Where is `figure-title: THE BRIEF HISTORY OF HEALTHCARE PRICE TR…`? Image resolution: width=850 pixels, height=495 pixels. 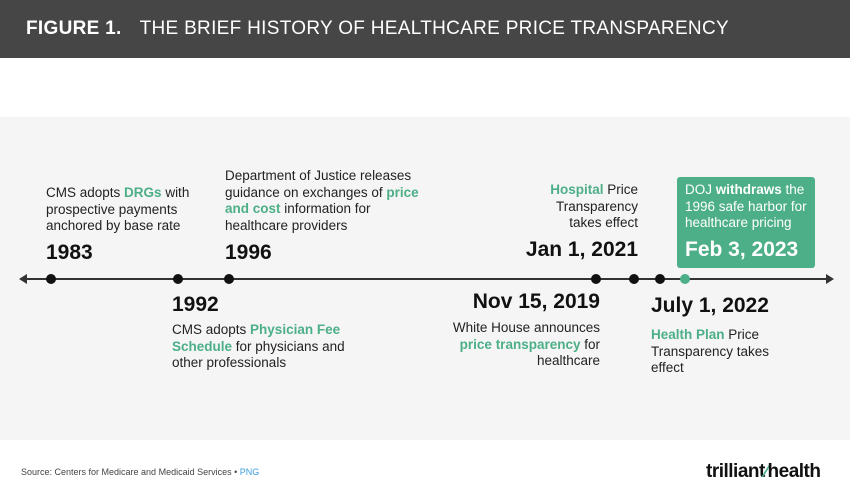 figure-title: THE BRIEF HISTORY OF HEALTHCARE PRICE TR… is located at coordinates (434, 28).